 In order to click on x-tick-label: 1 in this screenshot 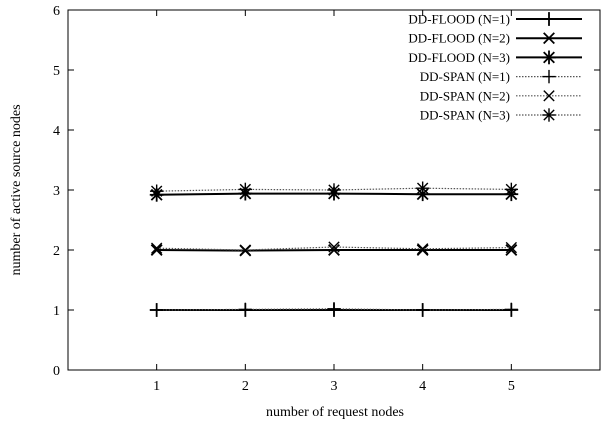, I will do `click(156, 386)`.